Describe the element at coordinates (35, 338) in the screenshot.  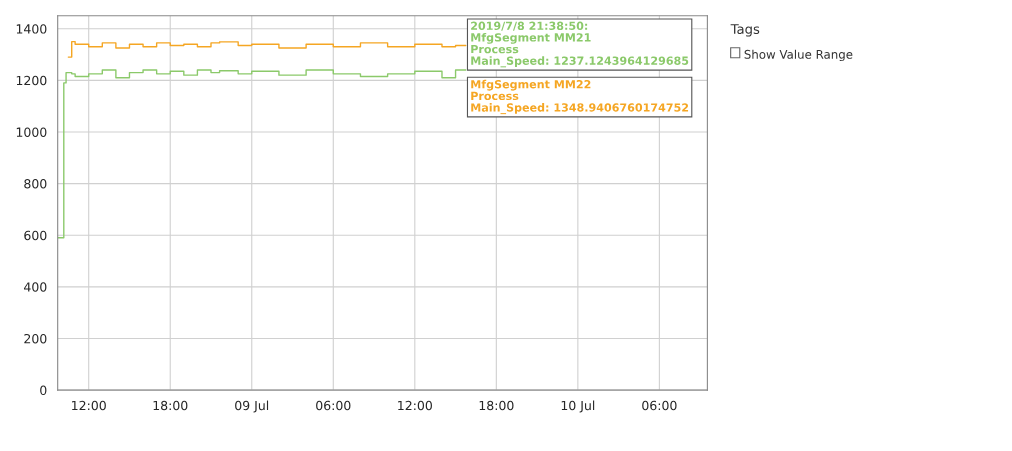
I see `y-tick-label: 200` at that location.